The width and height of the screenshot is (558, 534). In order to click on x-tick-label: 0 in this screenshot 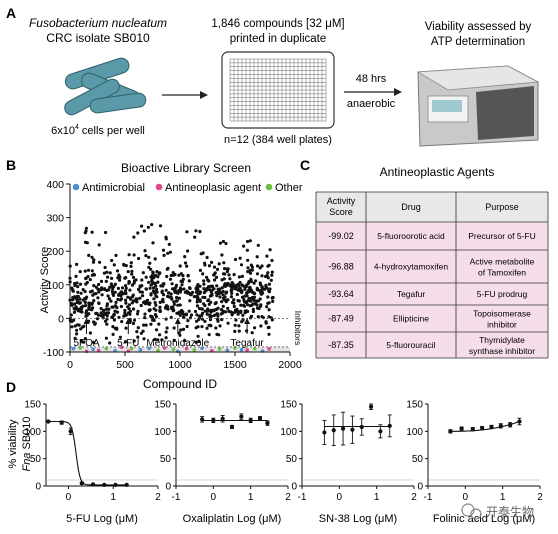, I will do `click(466, 497)`.